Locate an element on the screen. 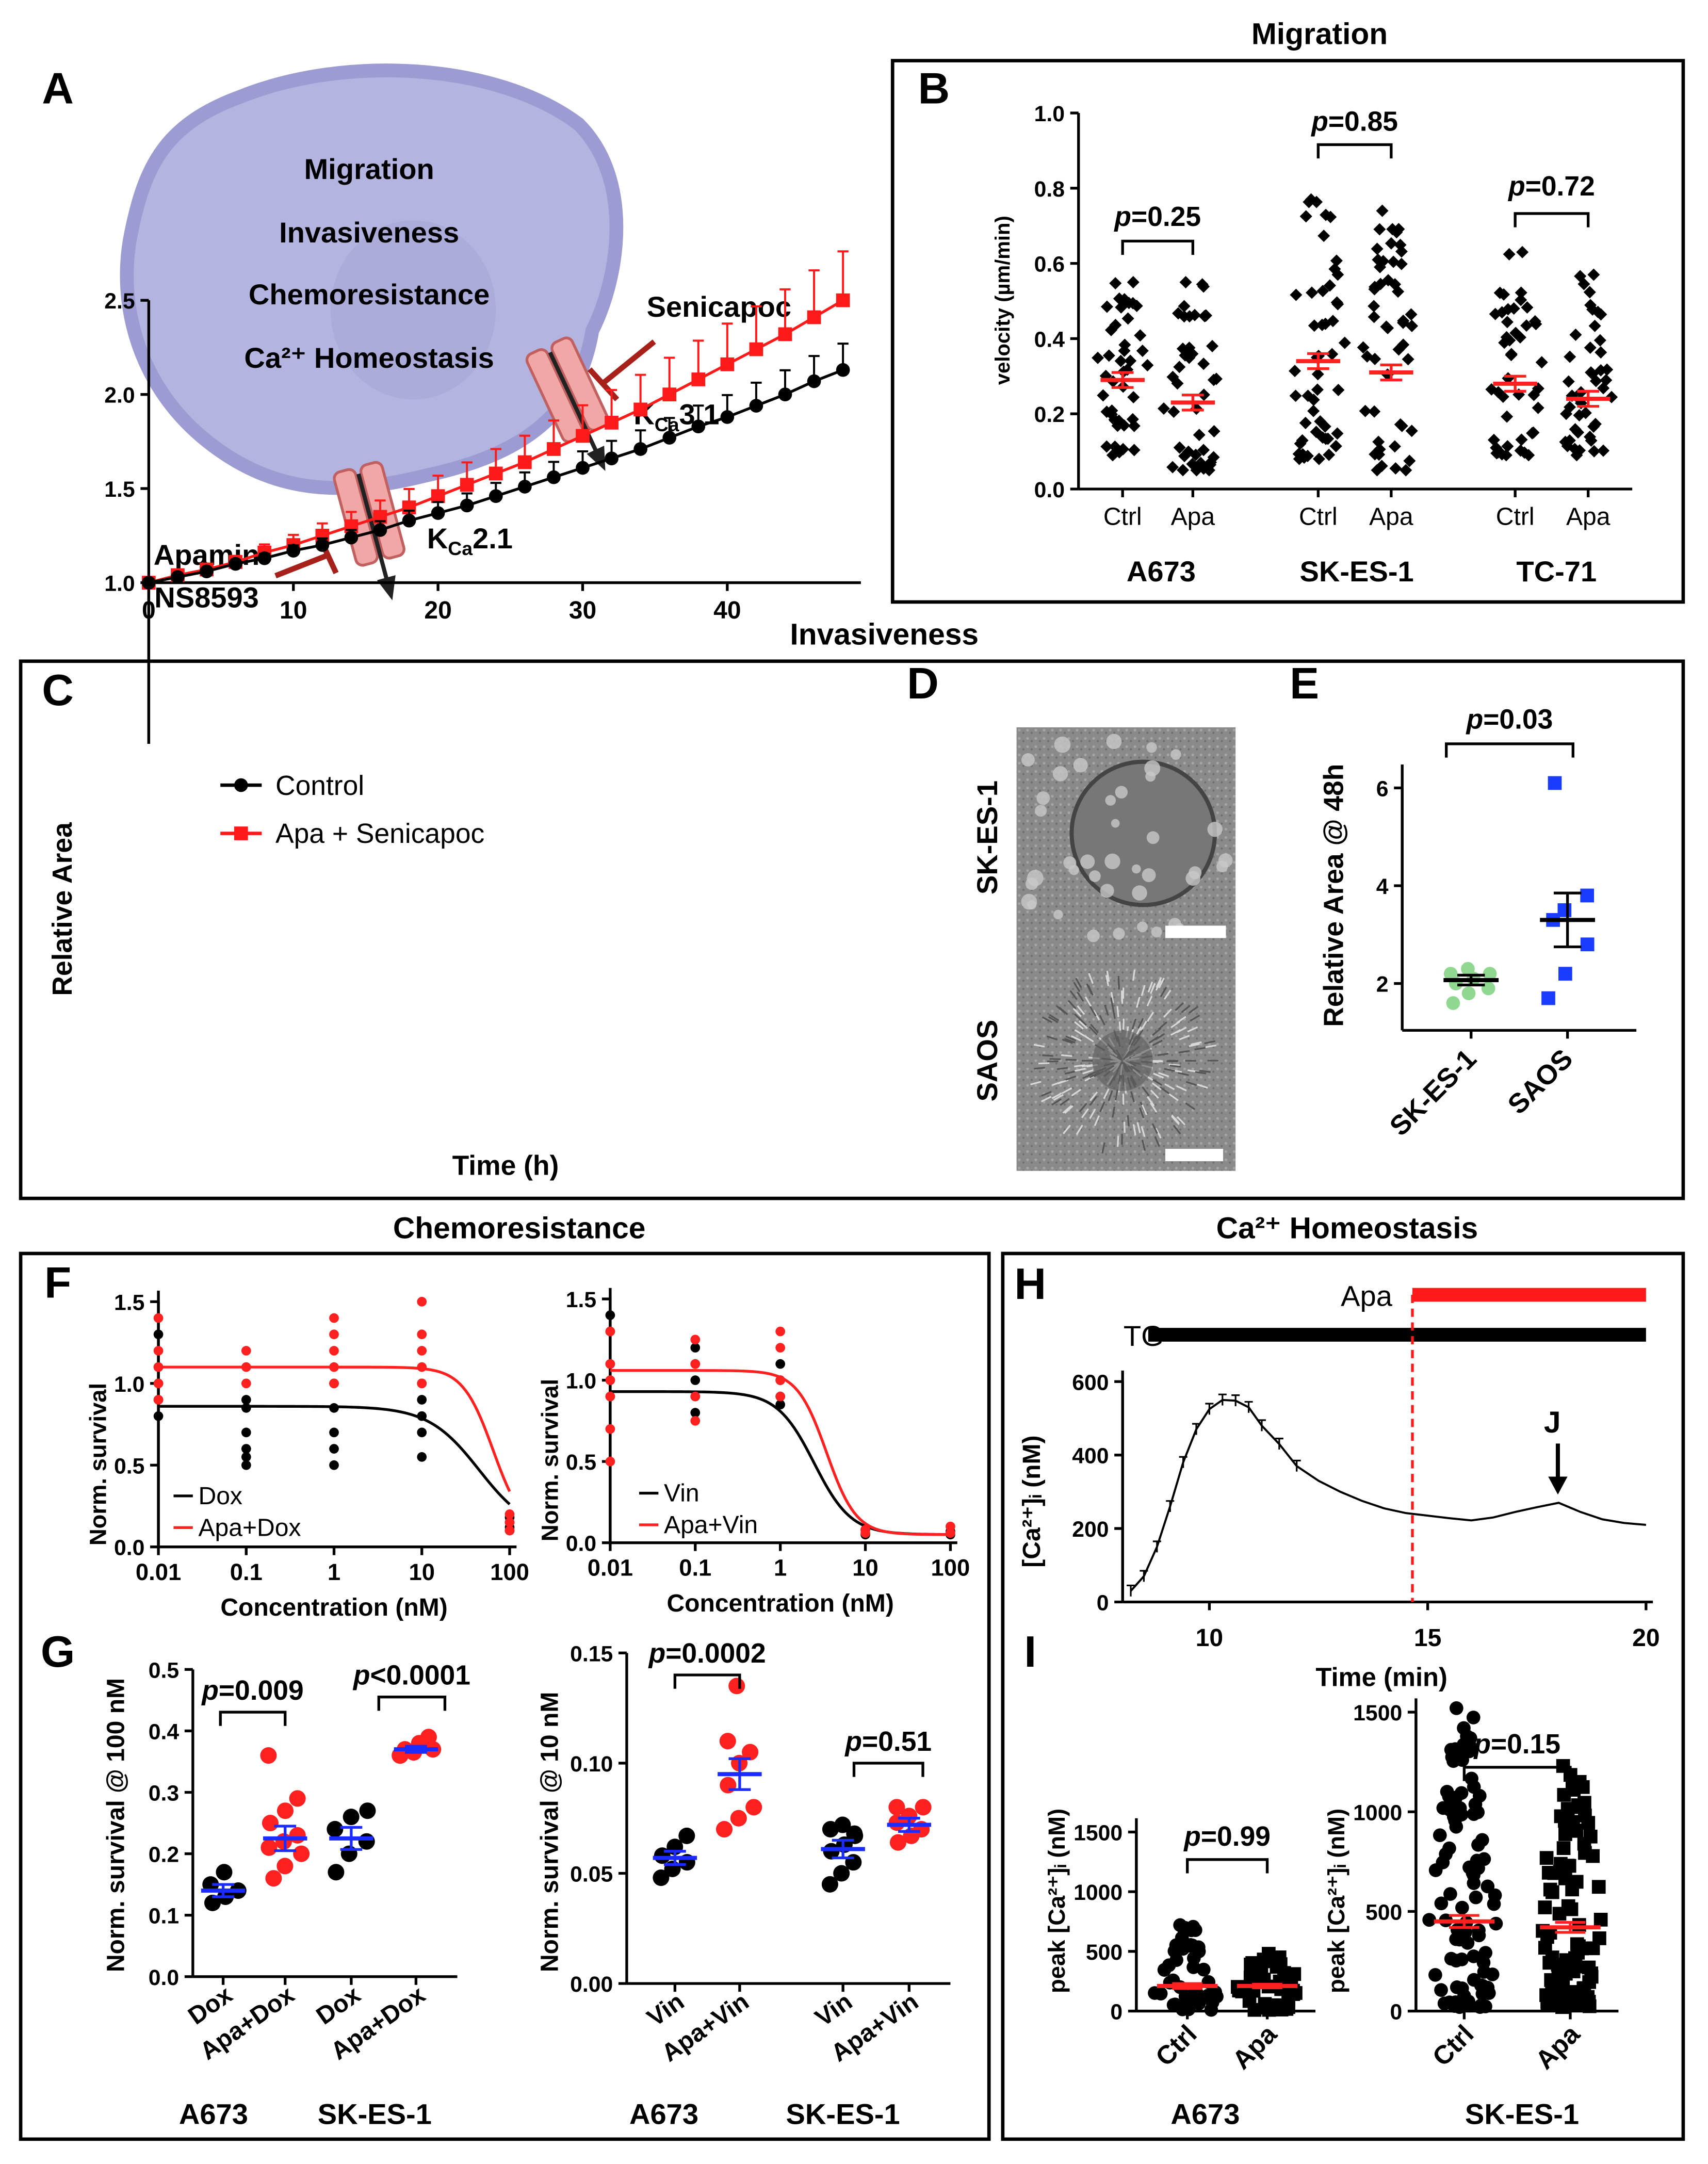 The height and width of the screenshot is (2164, 1708). treatment-label: TG is located at coordinates (1144, 1336).